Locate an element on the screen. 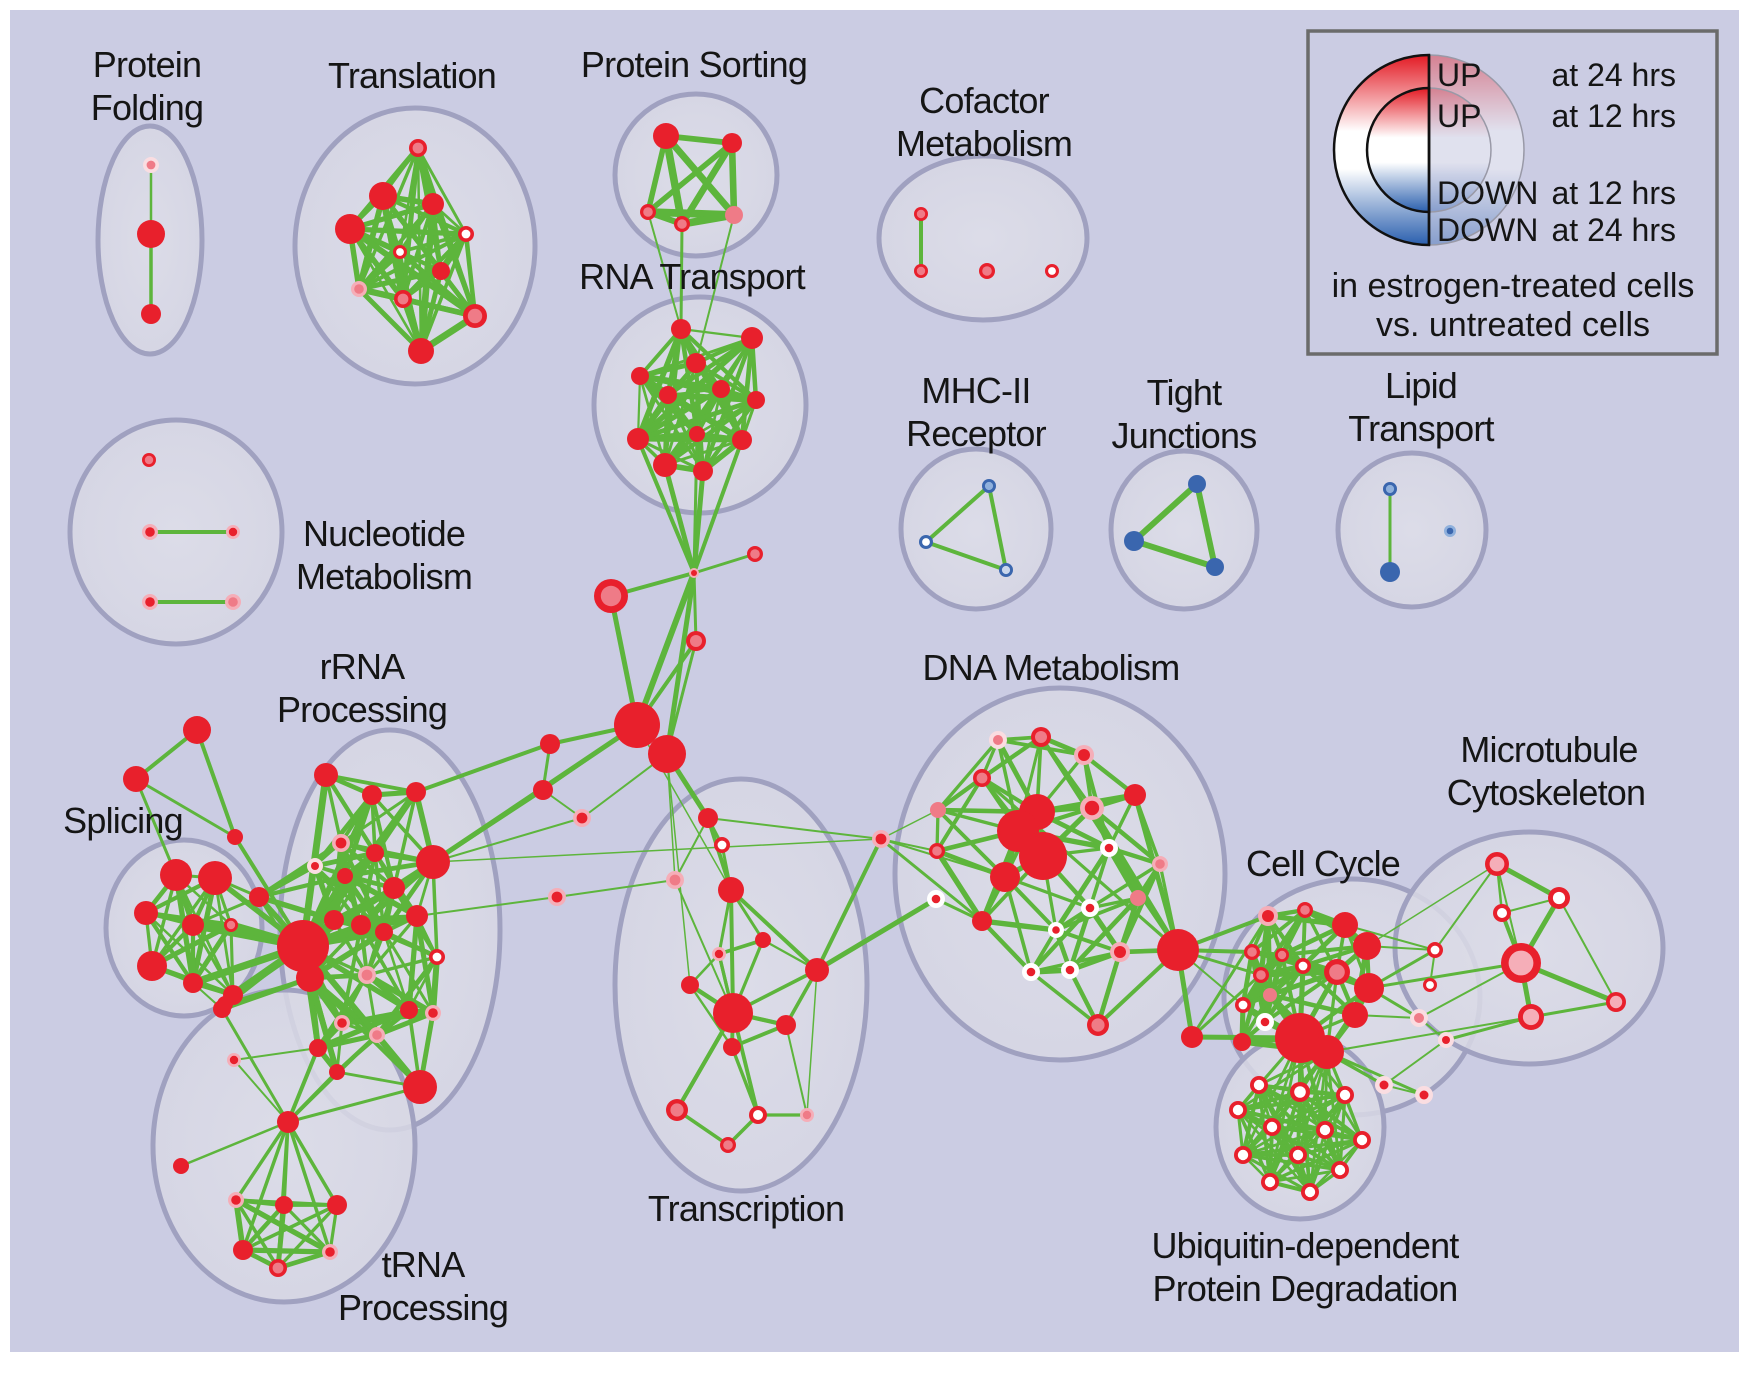  svg-text: Tight is located at coordinates (1184, 392).